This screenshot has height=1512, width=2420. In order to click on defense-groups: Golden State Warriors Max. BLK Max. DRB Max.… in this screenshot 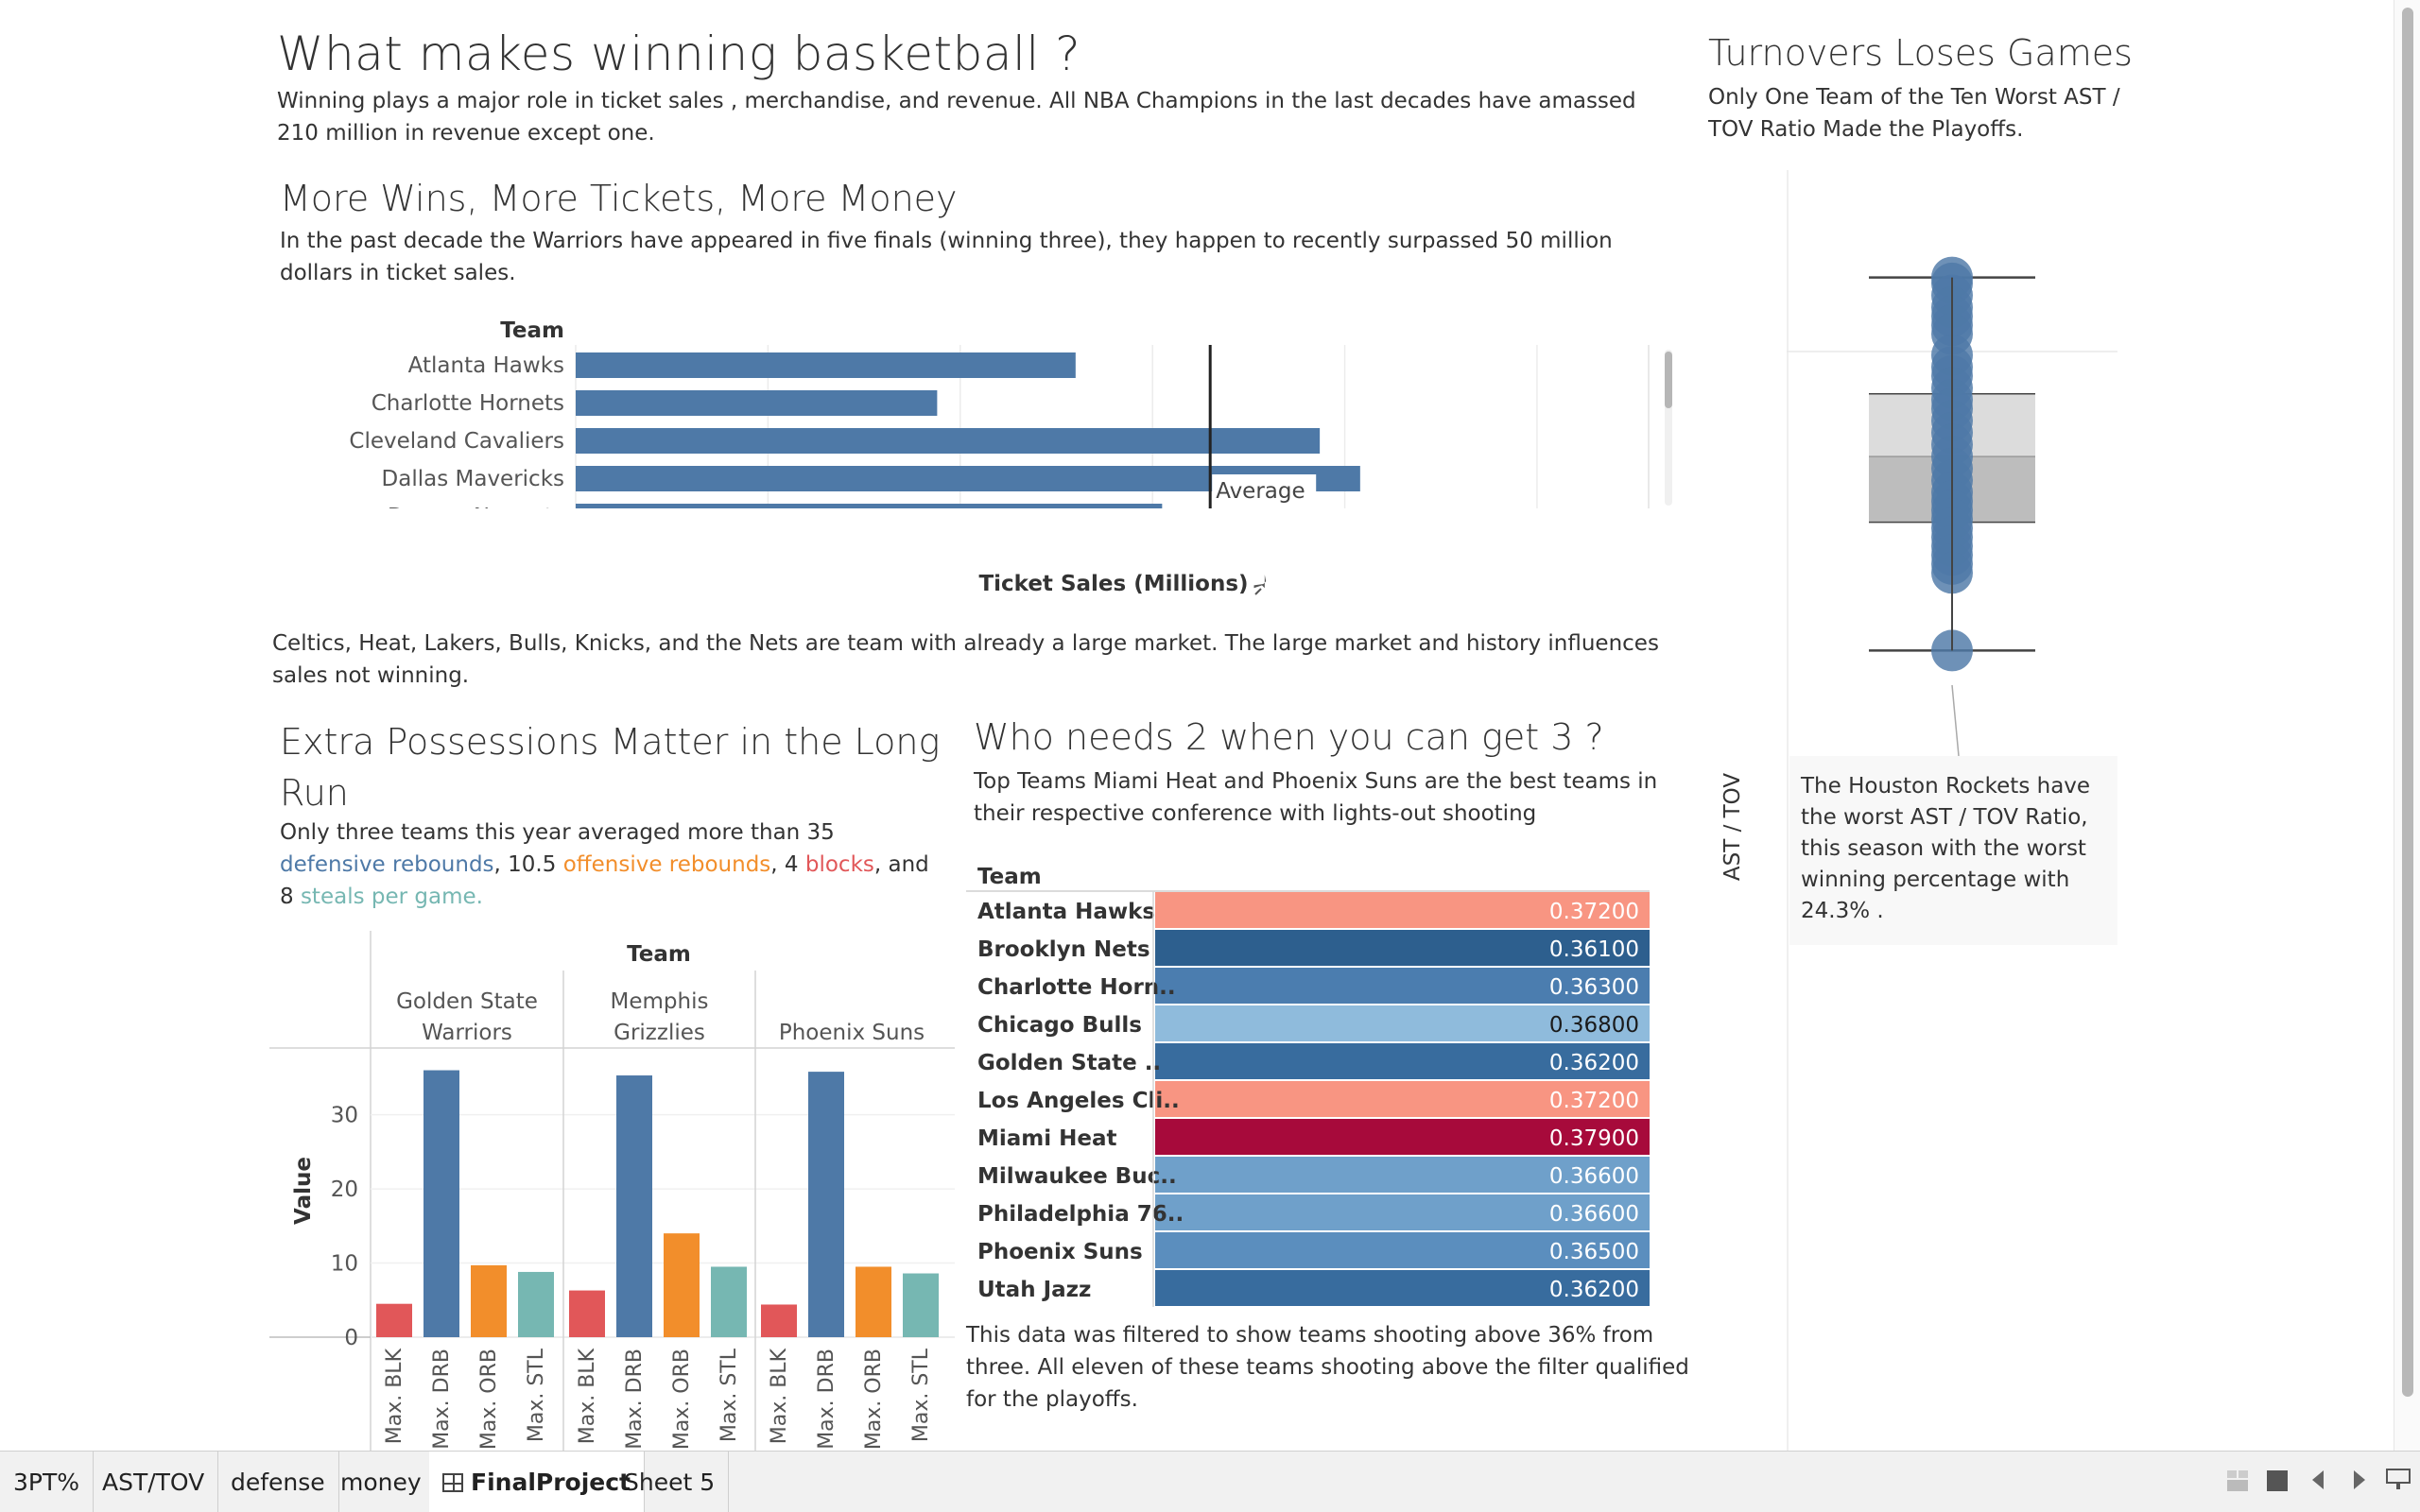, I will do `click(657, 1211)`.